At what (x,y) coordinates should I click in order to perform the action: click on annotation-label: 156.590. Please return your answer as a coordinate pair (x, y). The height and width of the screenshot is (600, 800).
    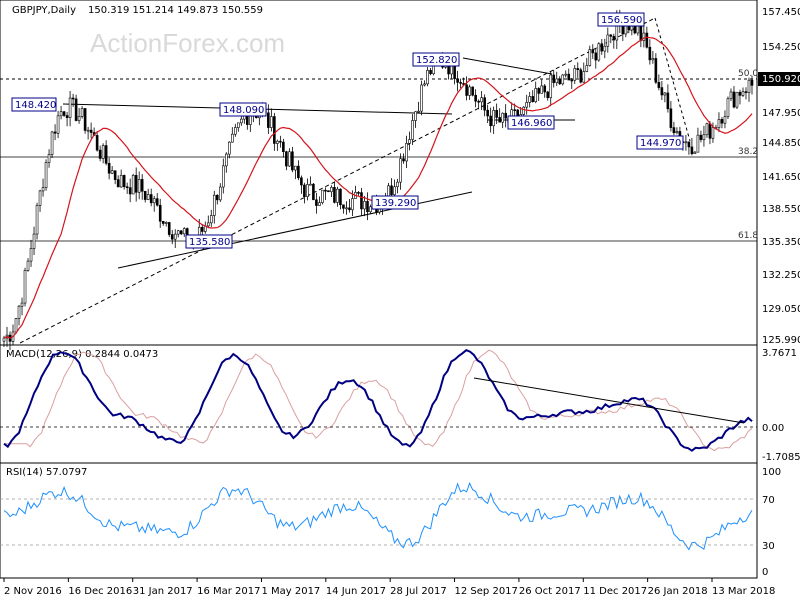
    Looking at the image, I should click on (621, 20).